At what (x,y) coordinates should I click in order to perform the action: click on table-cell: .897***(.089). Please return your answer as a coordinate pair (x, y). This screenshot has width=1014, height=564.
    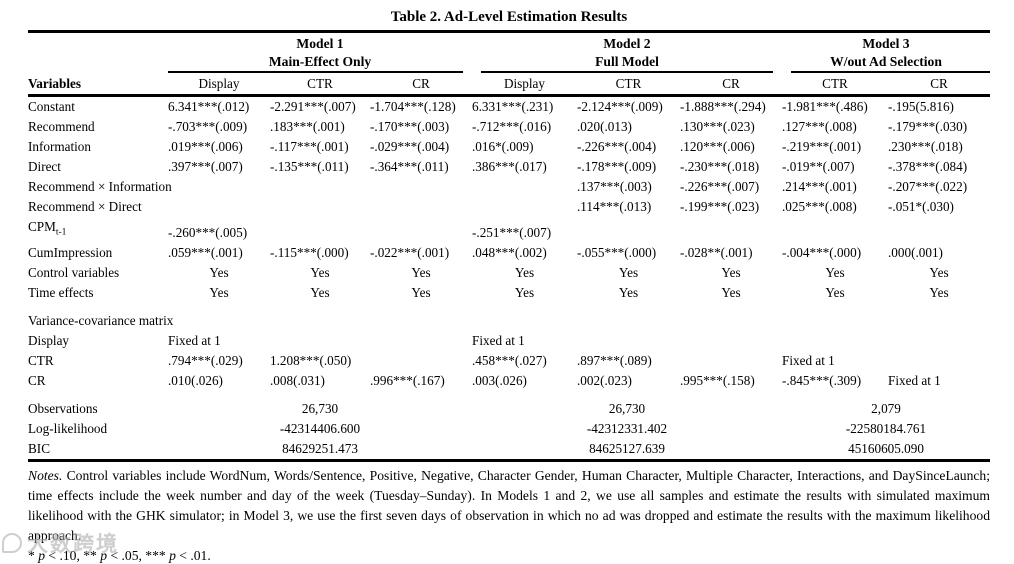
    Looking at the image, I should click on (614, 360).